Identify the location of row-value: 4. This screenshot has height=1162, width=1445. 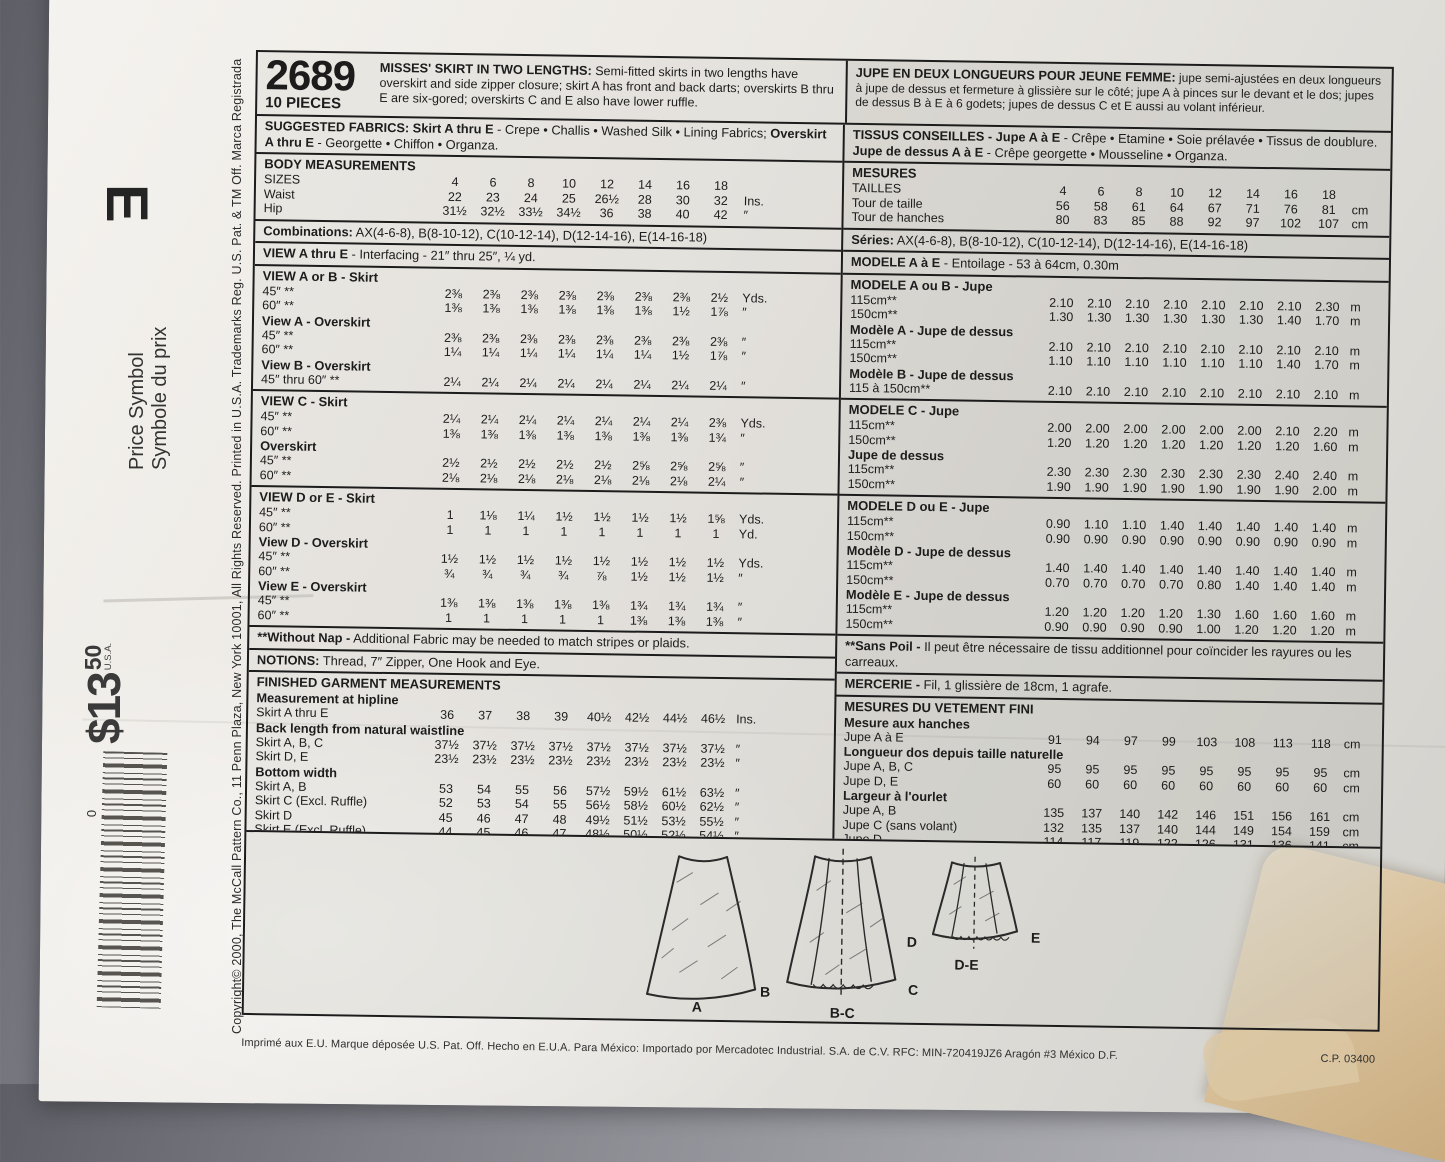
(1063, 191).